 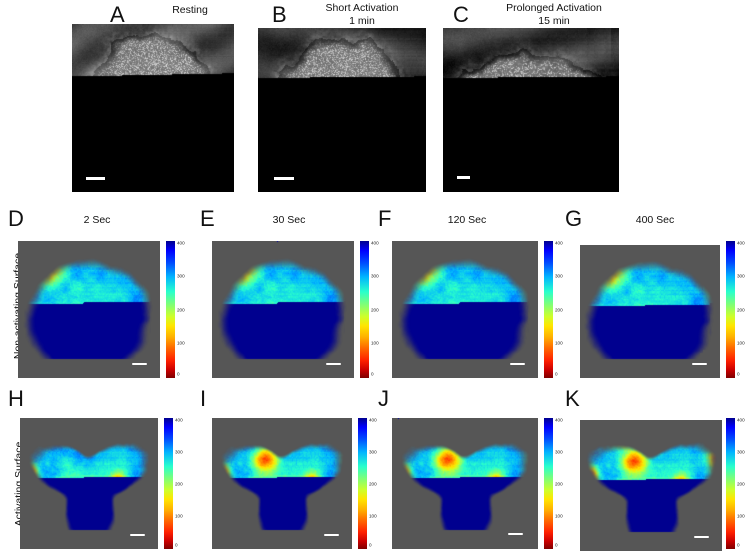 What do you see at coordinates (741, 310) in the screenshot?
I see `cbar-tick-200-g: 200` at bounding box center [741, 310].